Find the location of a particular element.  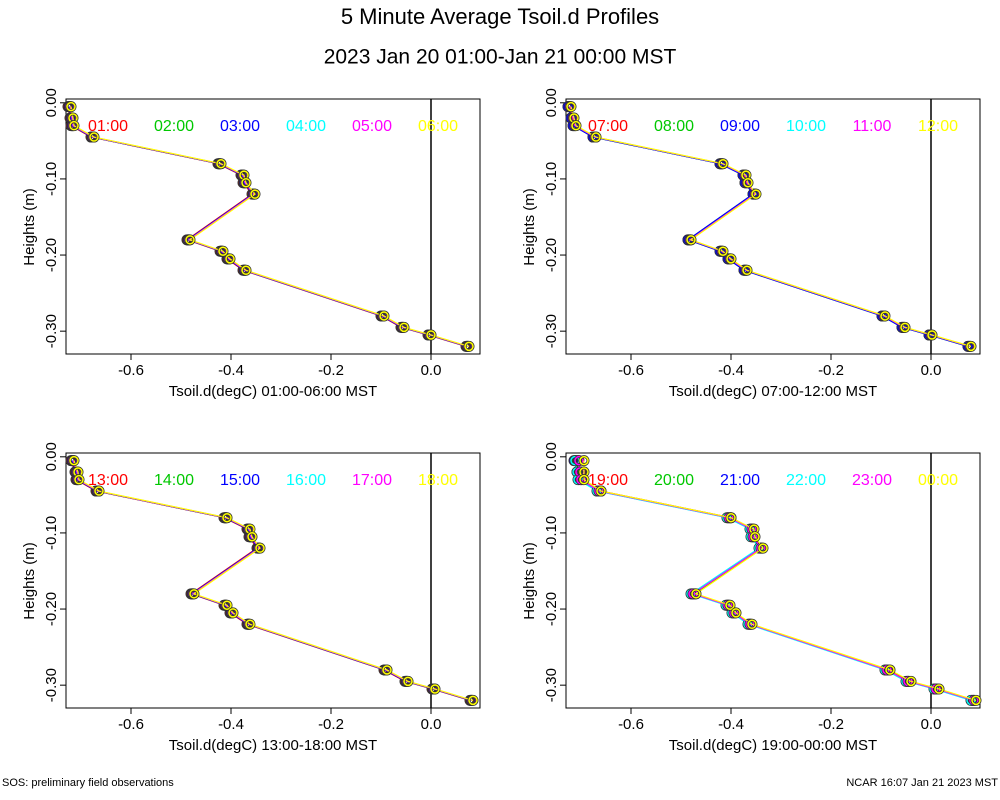

legend-label: 04:00 is located at coordinates (306, 126).